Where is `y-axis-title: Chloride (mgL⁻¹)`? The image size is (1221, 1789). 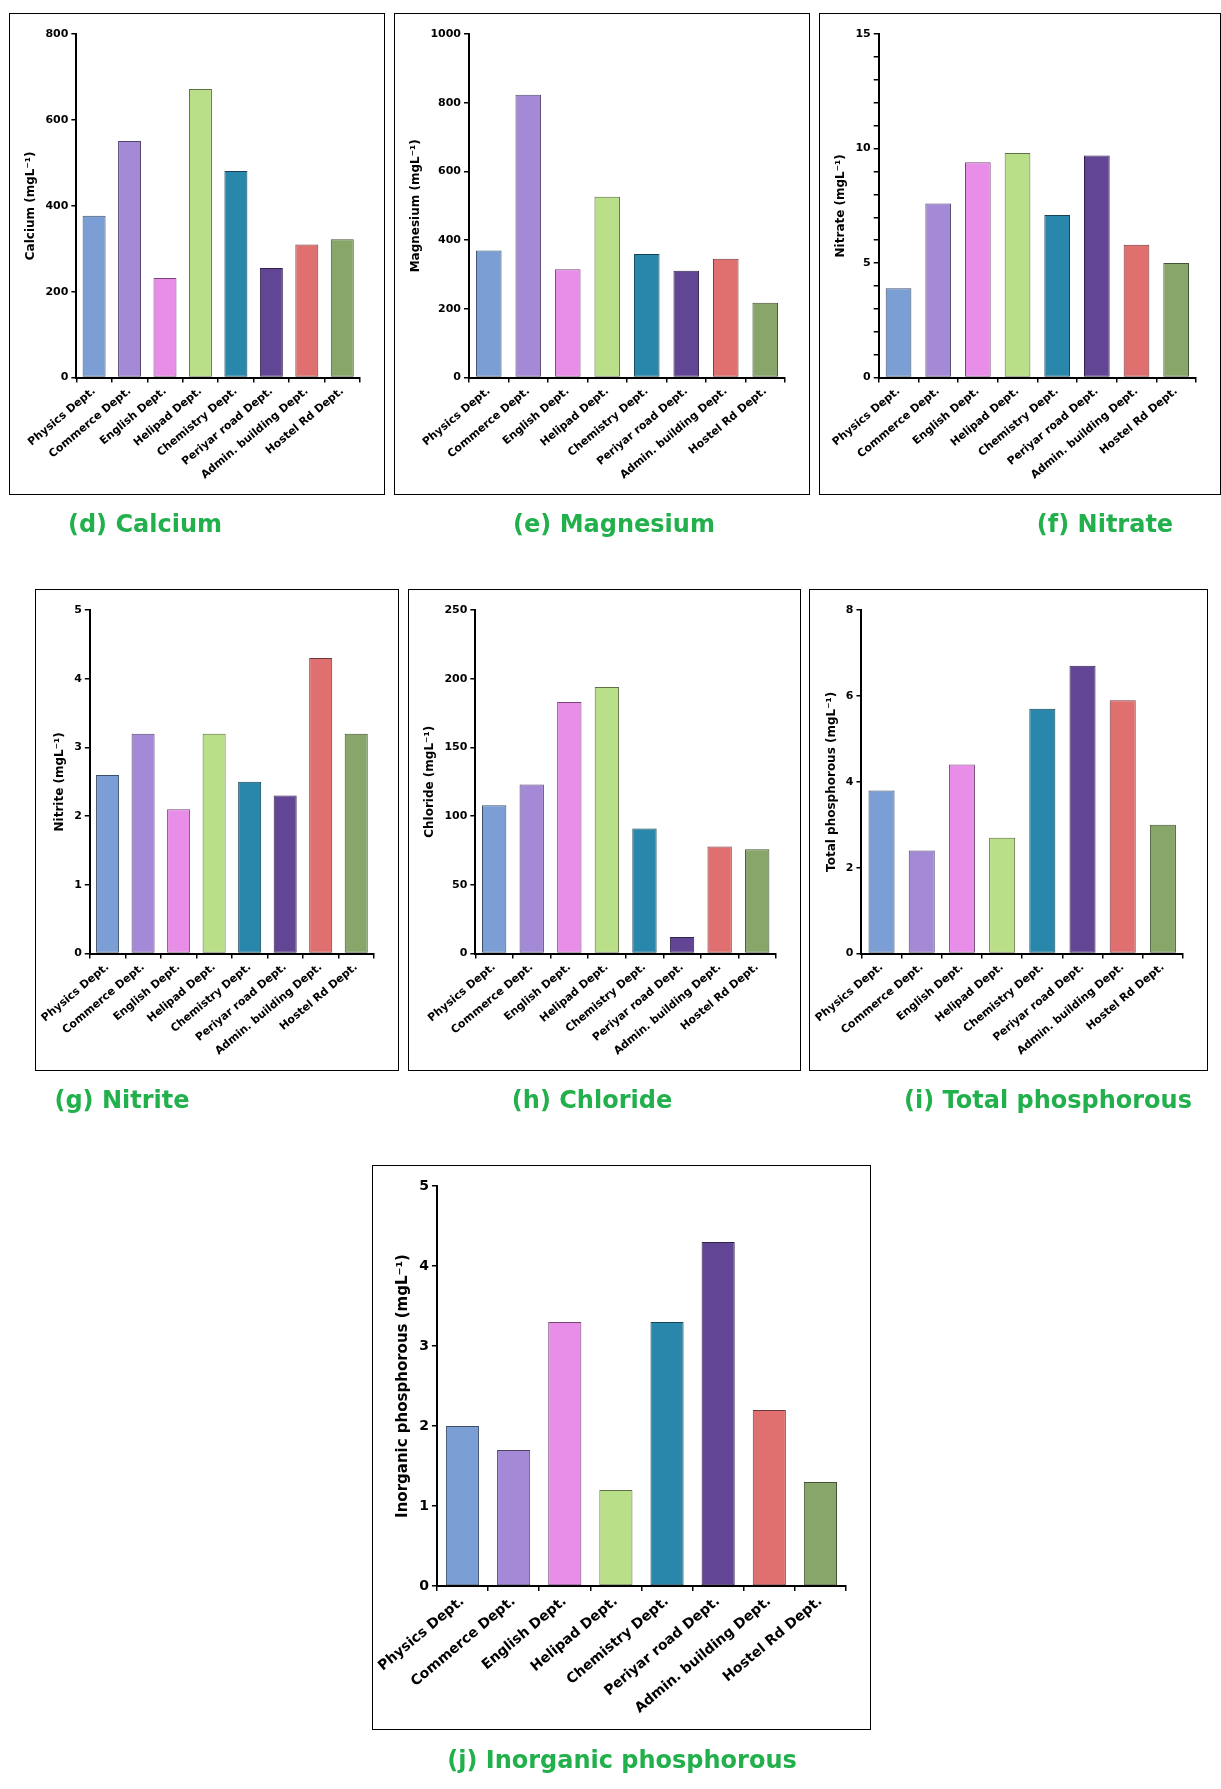 y-axis-title: Chloride (mgL⁻¹) is located at coordinates (429, 781).